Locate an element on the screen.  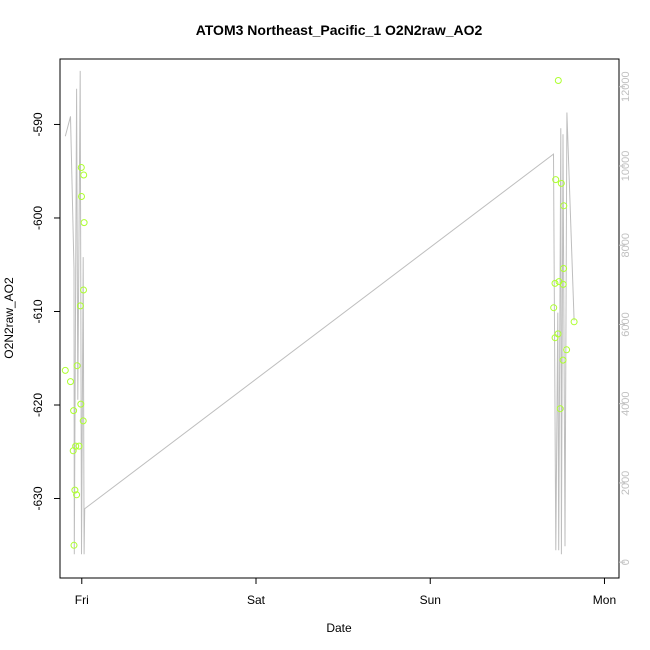
y2-tick-label: 6000 is located at coordinates (626, 324).